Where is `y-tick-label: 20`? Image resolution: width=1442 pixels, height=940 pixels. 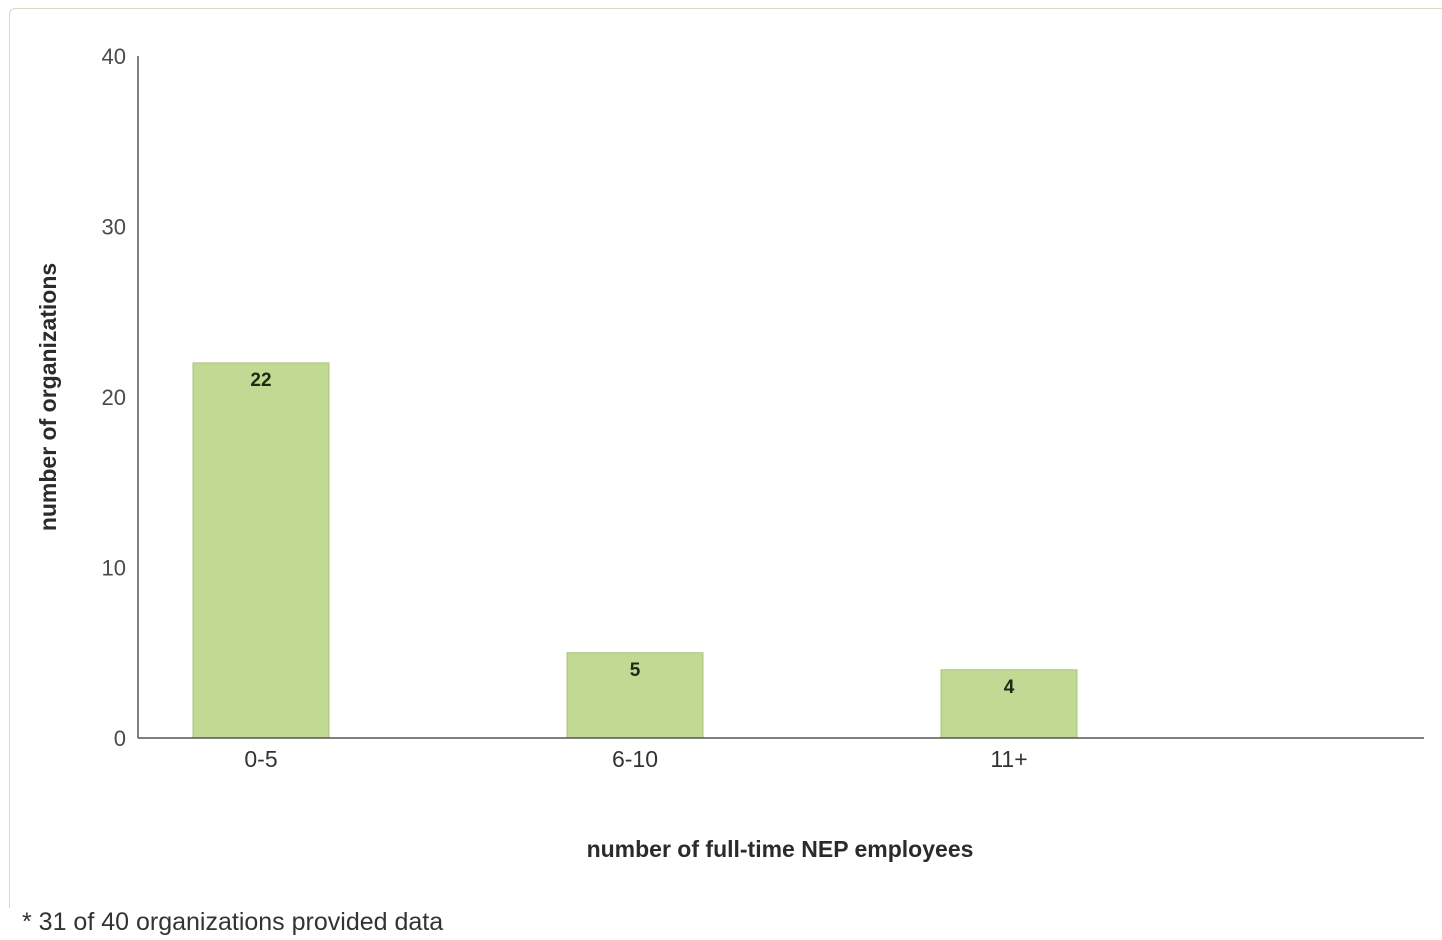 y-tick-label: 20 is located at coordinates (114, 397).